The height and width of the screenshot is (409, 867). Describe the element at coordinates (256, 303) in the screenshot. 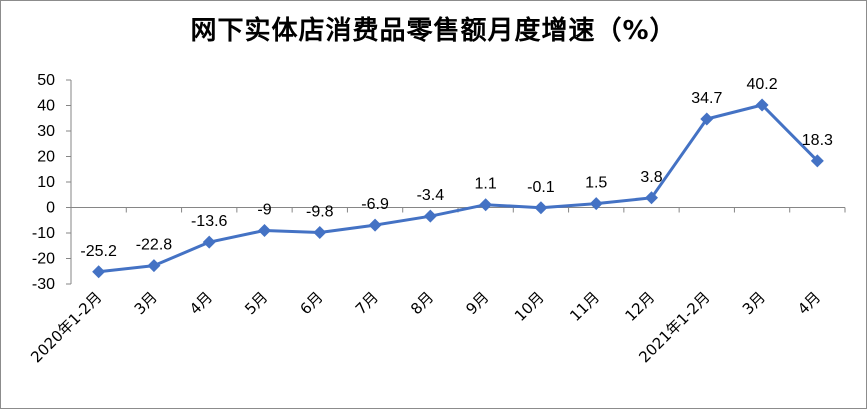

I see `x-tick-label: 5月` at that location.